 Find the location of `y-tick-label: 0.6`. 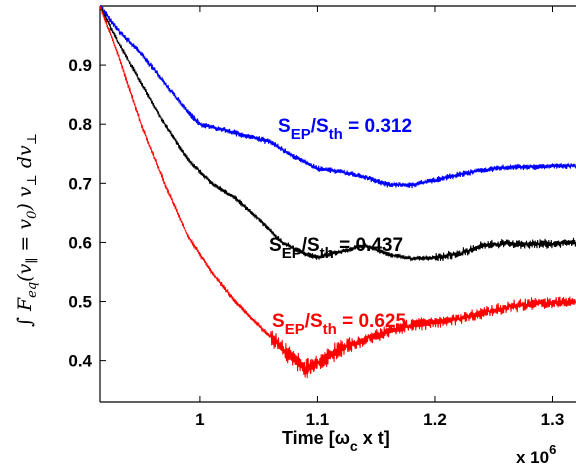

y-tick-label: 0.6 is located at coordinates (80, 242).